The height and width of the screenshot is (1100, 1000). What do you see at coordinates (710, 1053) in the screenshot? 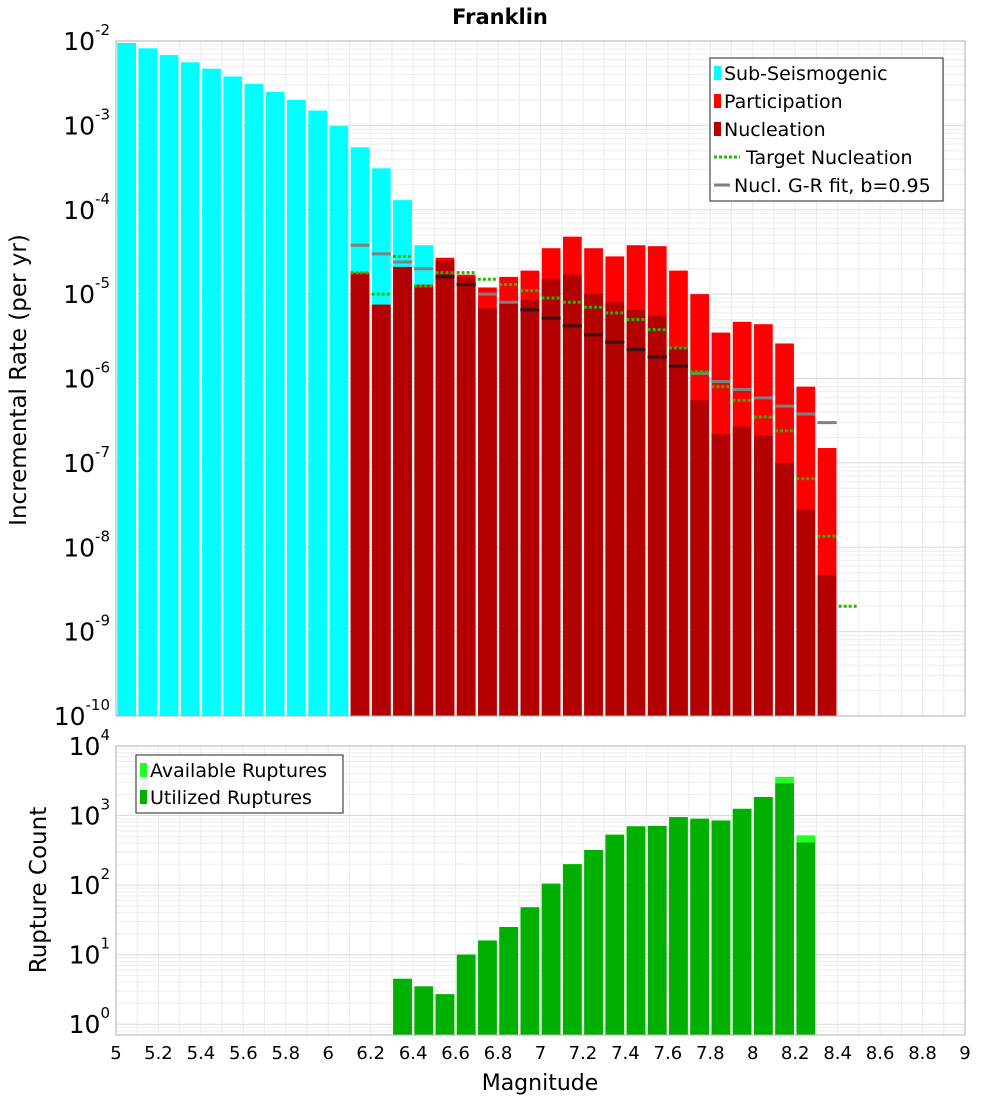
I see `x-tick-label: 7.8` at bounding box center [710, 1053].